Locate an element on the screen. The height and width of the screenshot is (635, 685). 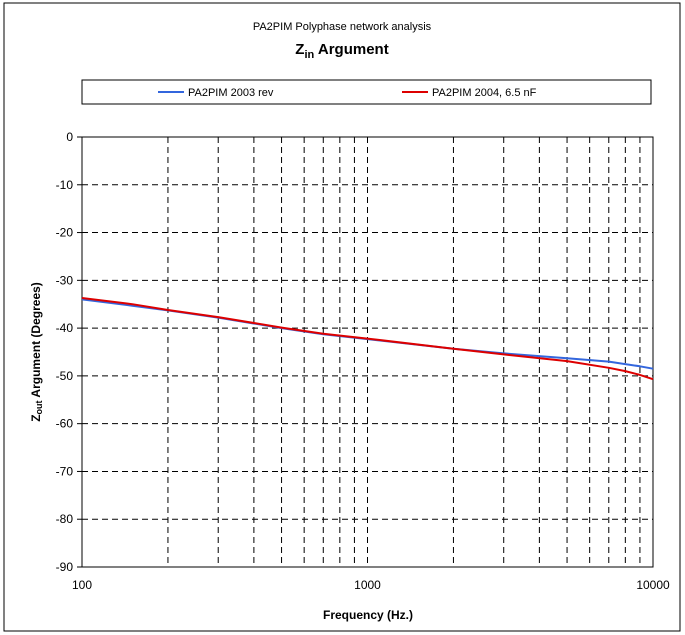
y-tick-label: -30 is located at coordinates (65, 280).